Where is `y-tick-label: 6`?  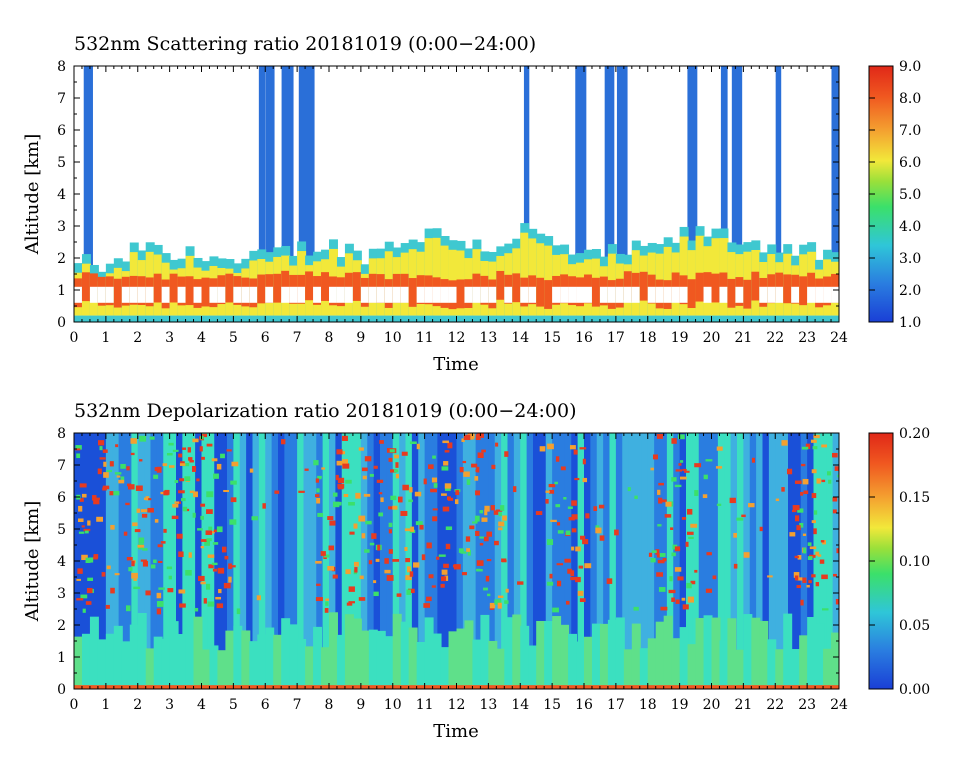
y-tick-label: 6 is located at coordinates (61, 498).